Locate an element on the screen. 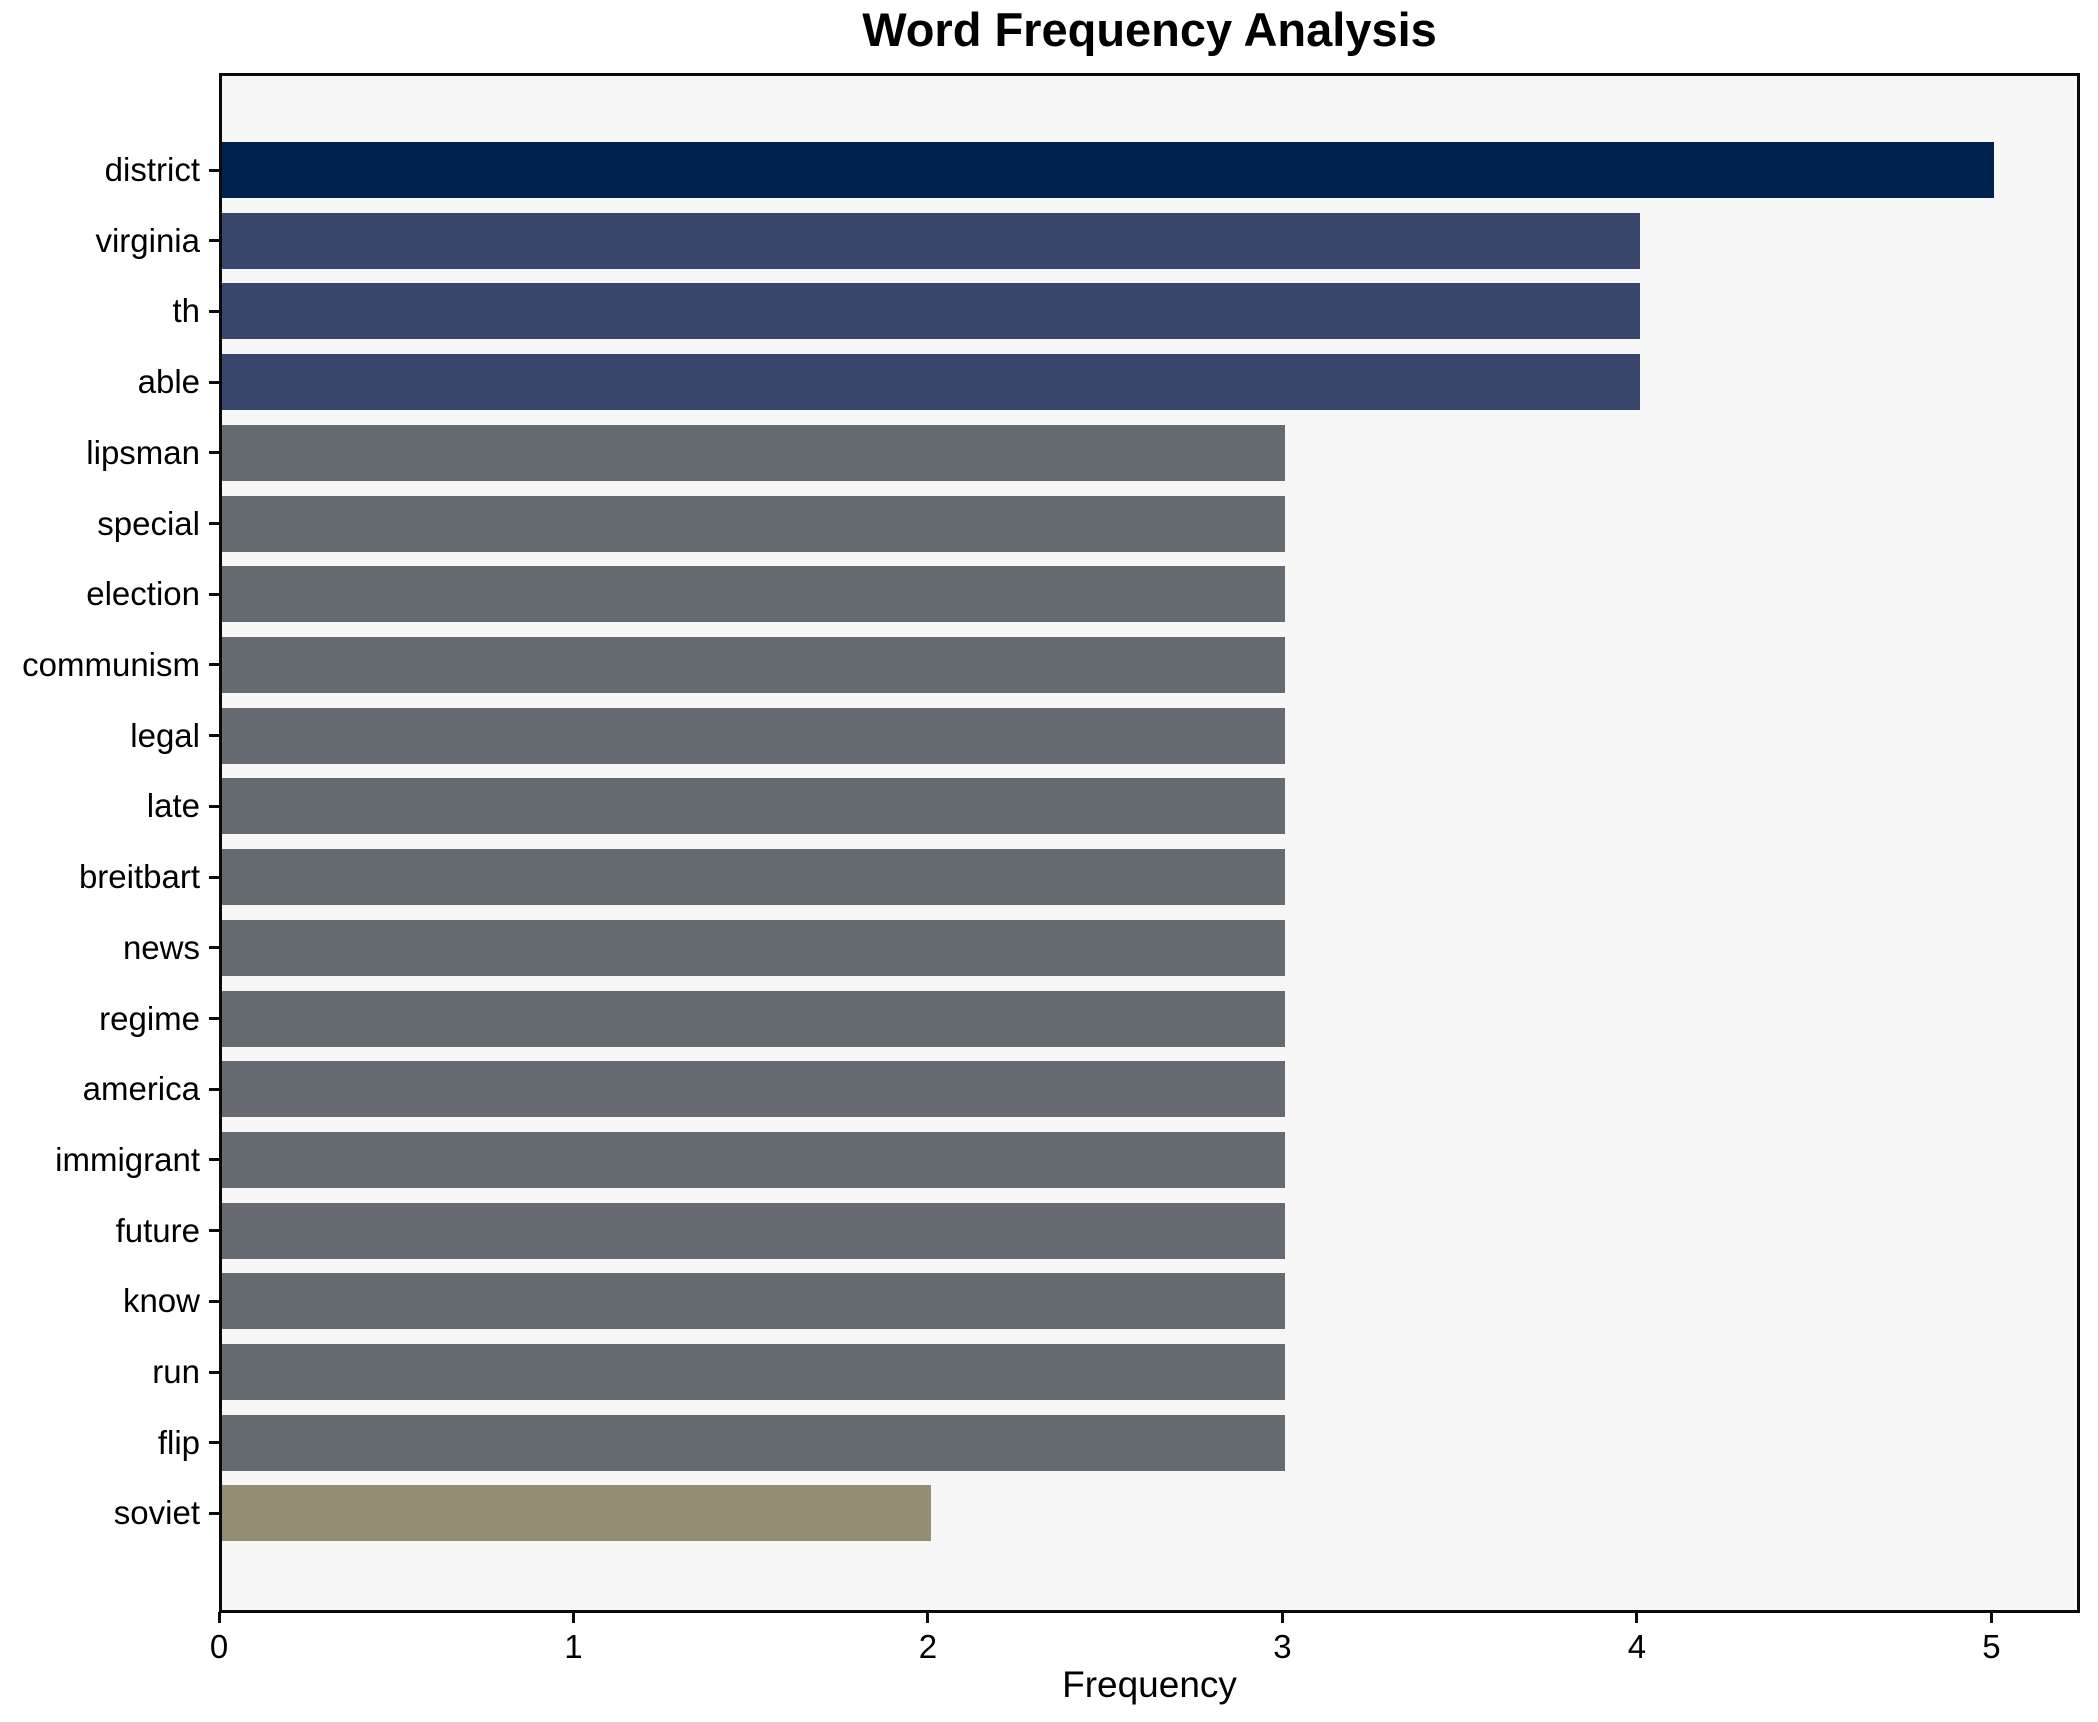 The width and height of the screenshot is (2098, 1722). y-tick-label: immigrant is located at coordinates (127, 1159).